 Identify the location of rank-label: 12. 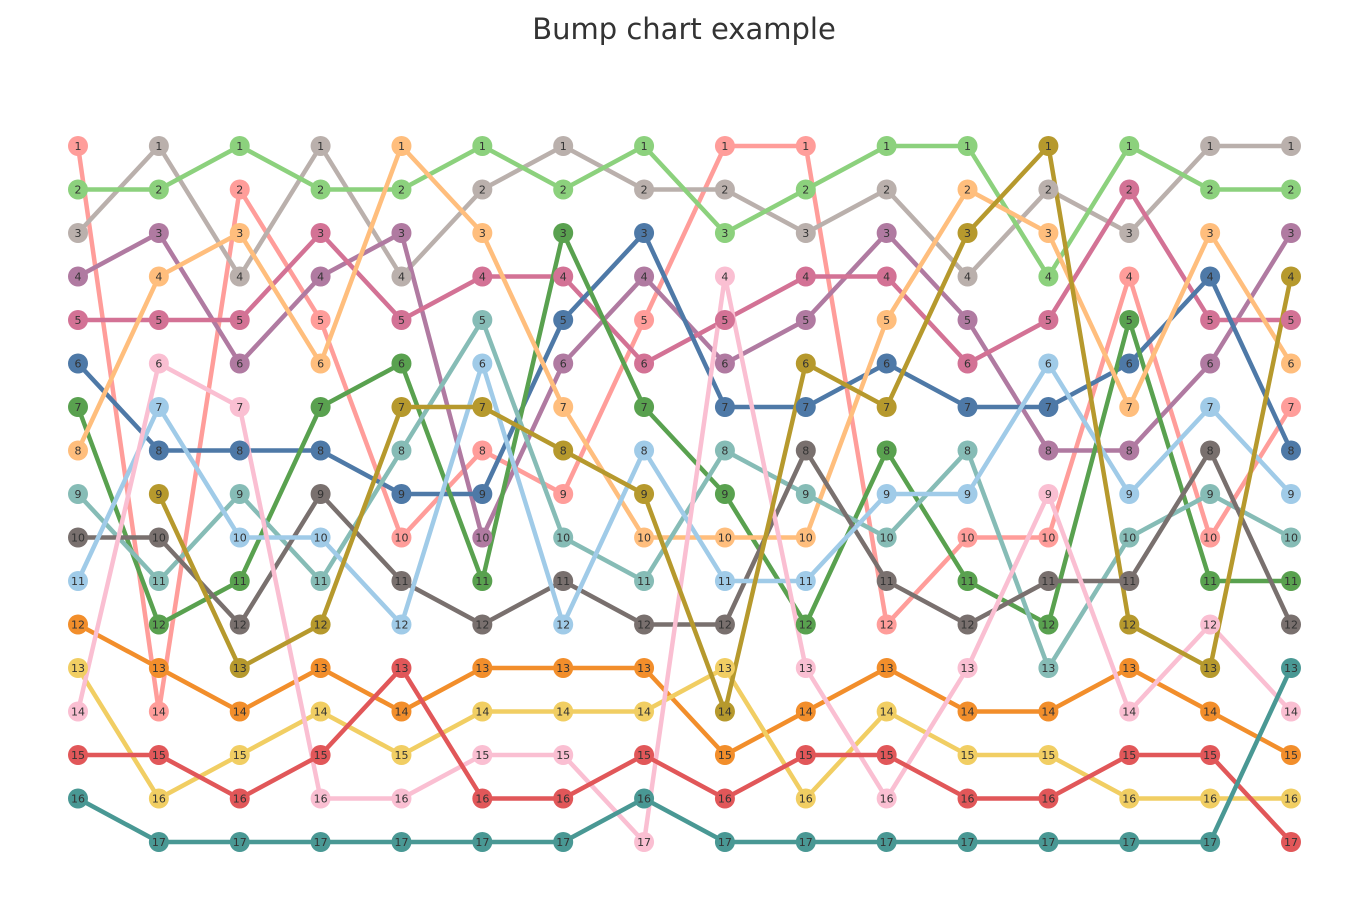
(968, 625).